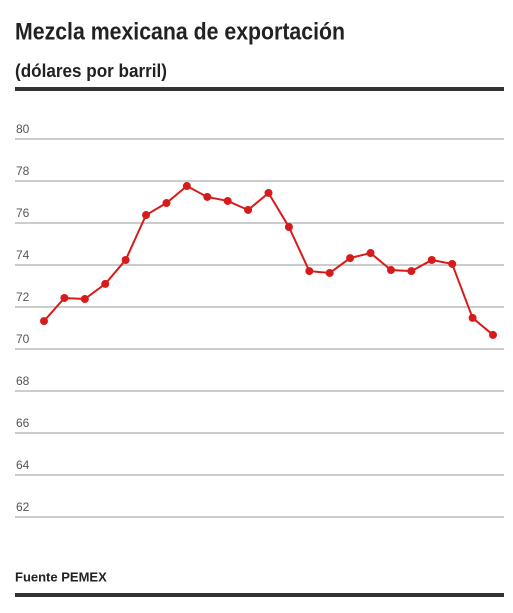  I want to click on y-tick-label: 78, so click(23, 171).